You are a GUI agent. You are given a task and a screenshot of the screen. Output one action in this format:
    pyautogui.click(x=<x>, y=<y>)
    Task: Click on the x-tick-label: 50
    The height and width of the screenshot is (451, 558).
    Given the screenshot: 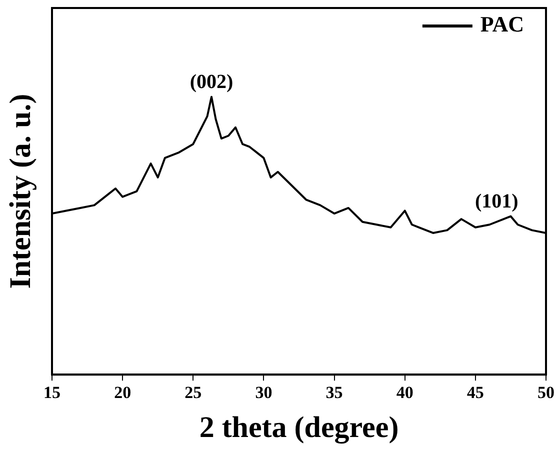 What is the action you would take?
    pyautogui.click(x=546, y=392)
    